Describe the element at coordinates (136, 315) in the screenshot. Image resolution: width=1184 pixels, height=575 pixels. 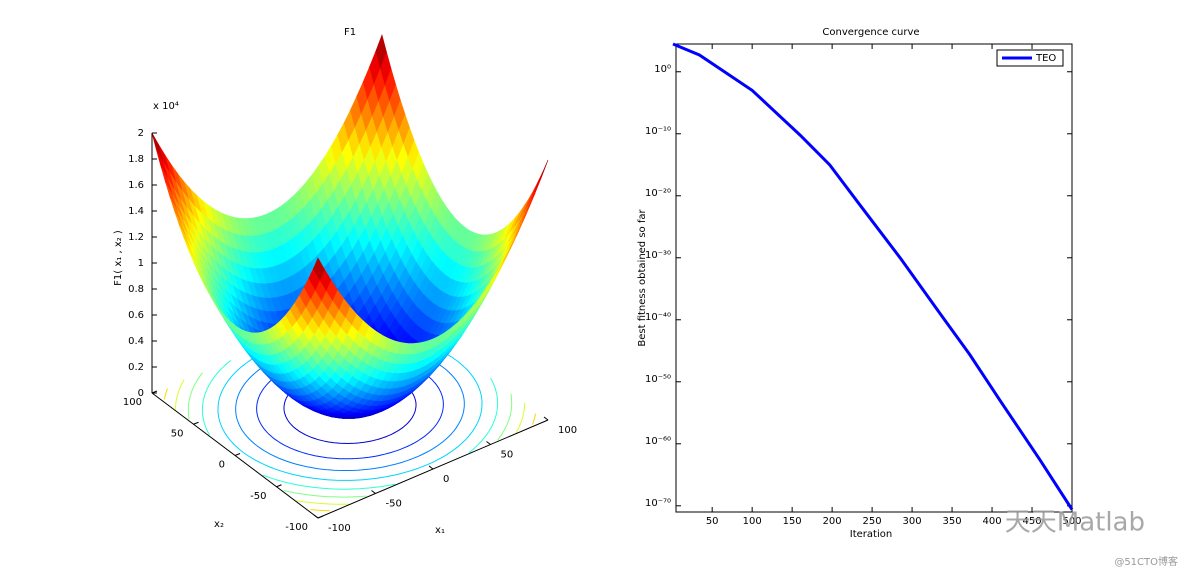
I see `z-tick-label: 0.6` at that location.